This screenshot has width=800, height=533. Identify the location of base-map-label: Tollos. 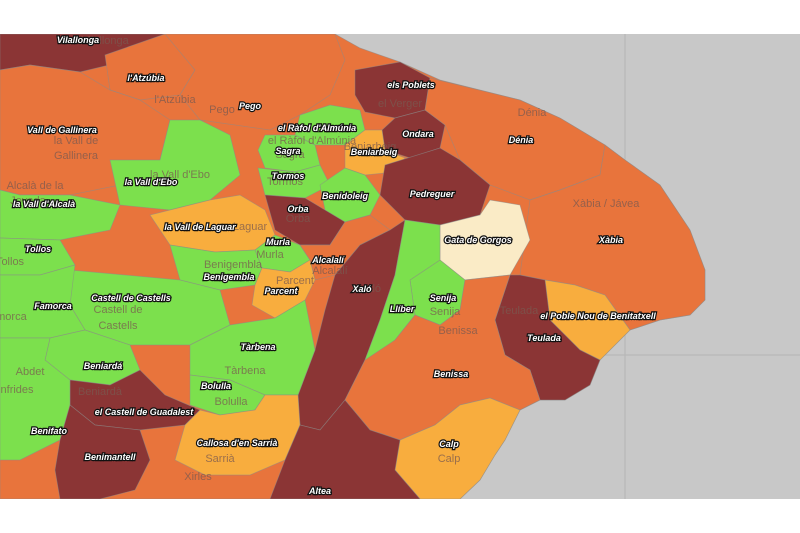
(12, 262).